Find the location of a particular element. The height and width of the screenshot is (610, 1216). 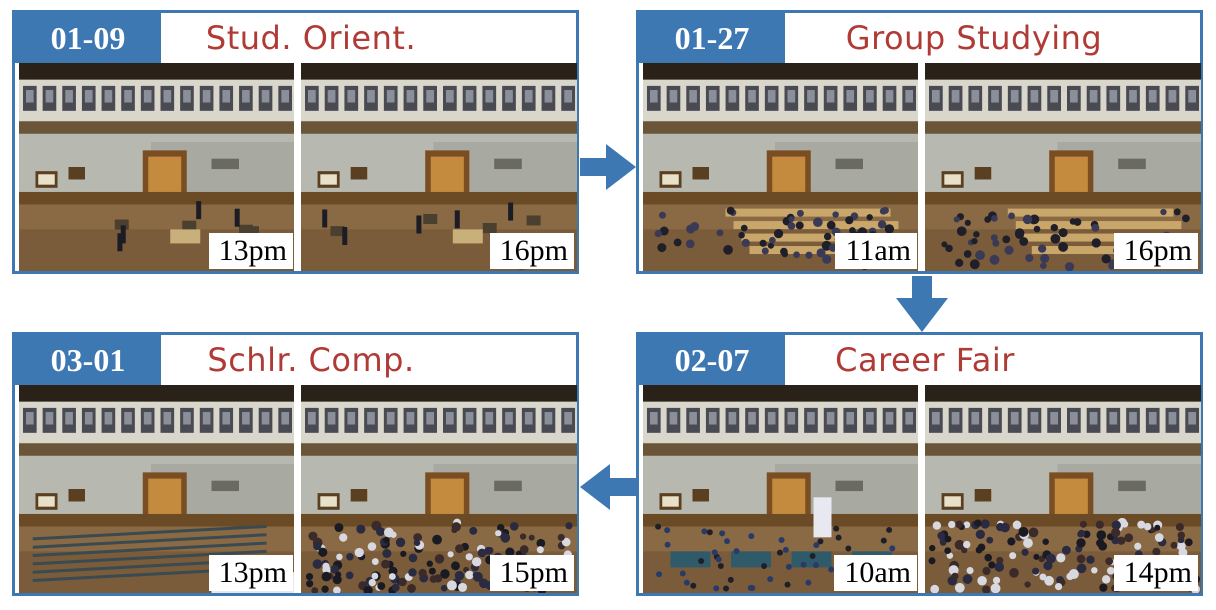

time-label: 15pm is located at coordinates (531, 573).